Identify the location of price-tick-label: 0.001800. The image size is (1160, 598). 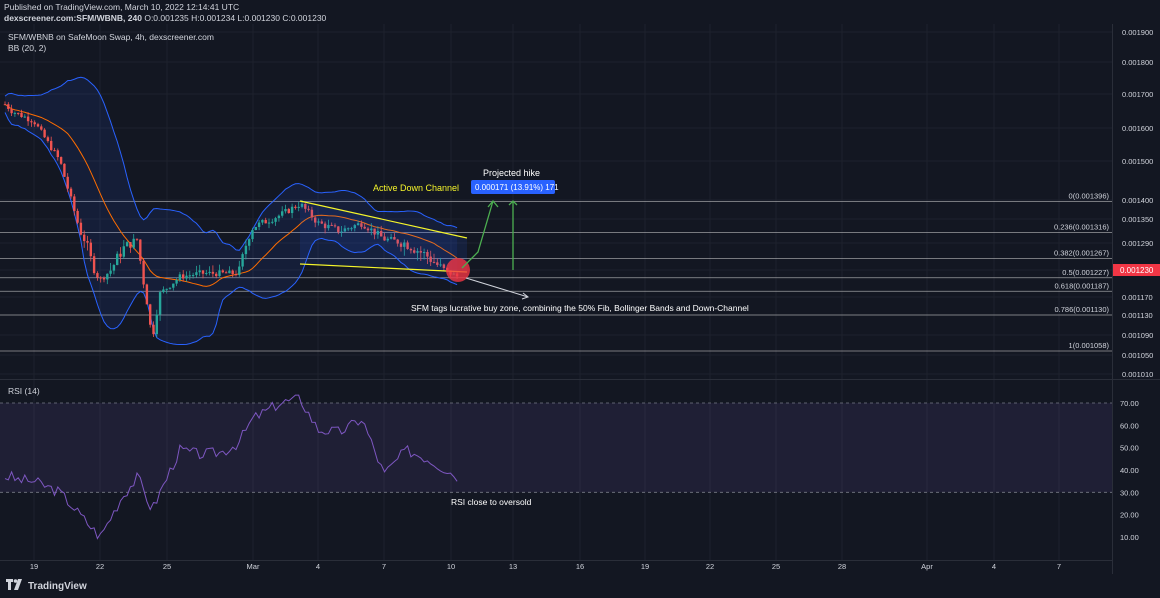
(1137, 62).